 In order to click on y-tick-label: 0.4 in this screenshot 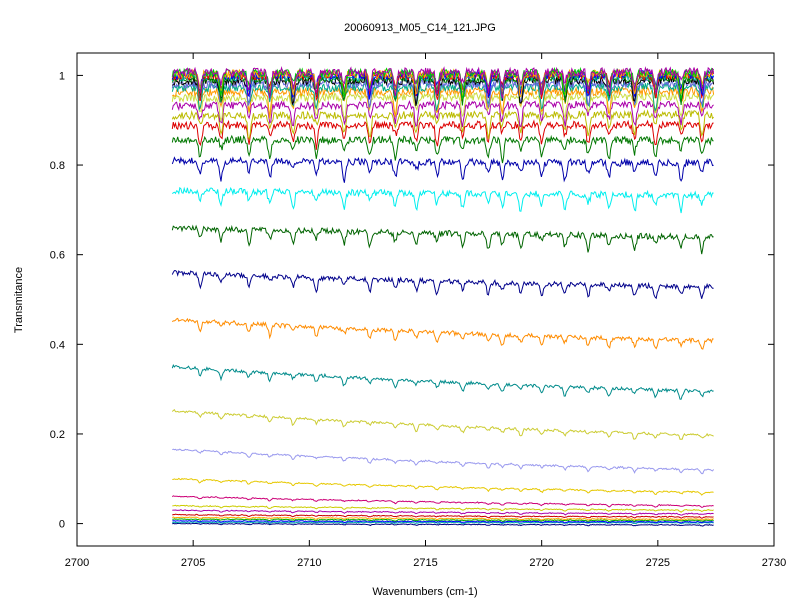, I will do `click(57, 345)`.